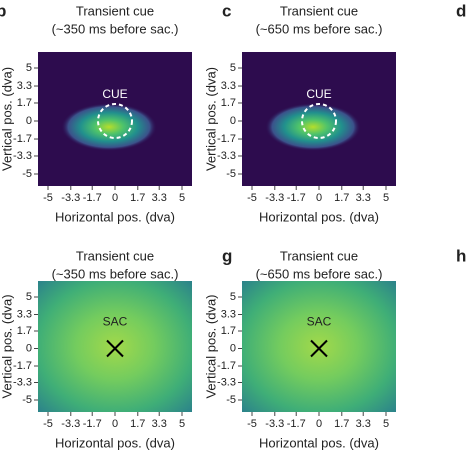 The width and height of the screenshot is (474, 474). Describe the element at coordinates (227, 255) in the screenshot. I see `panel-letter: g` at that location.